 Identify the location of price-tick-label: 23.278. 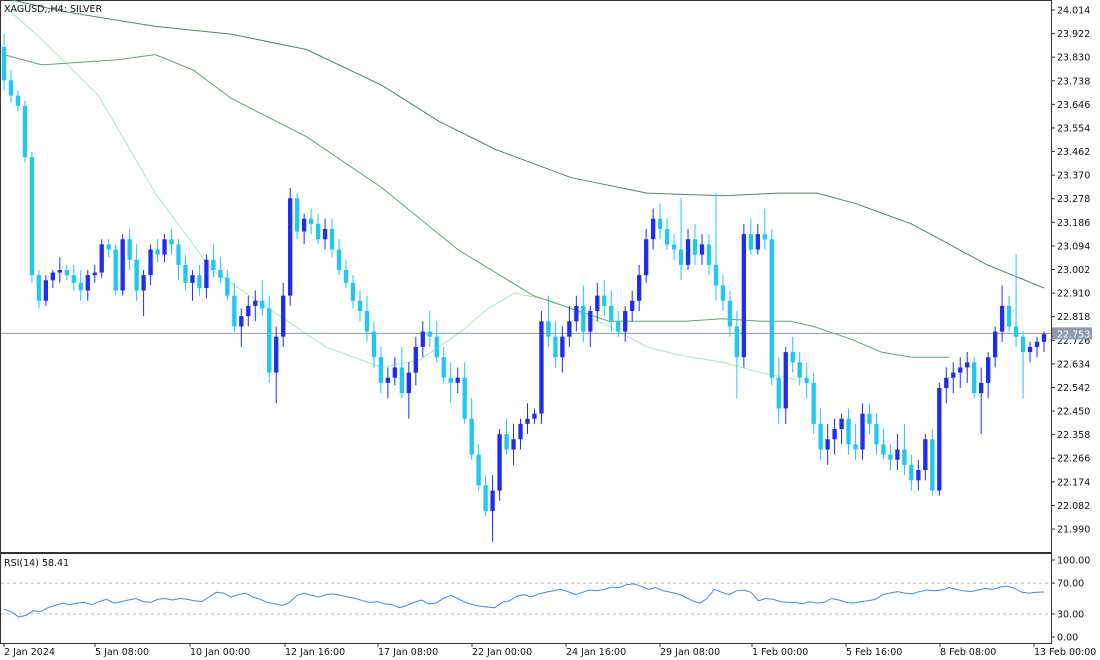
(1073, 199).